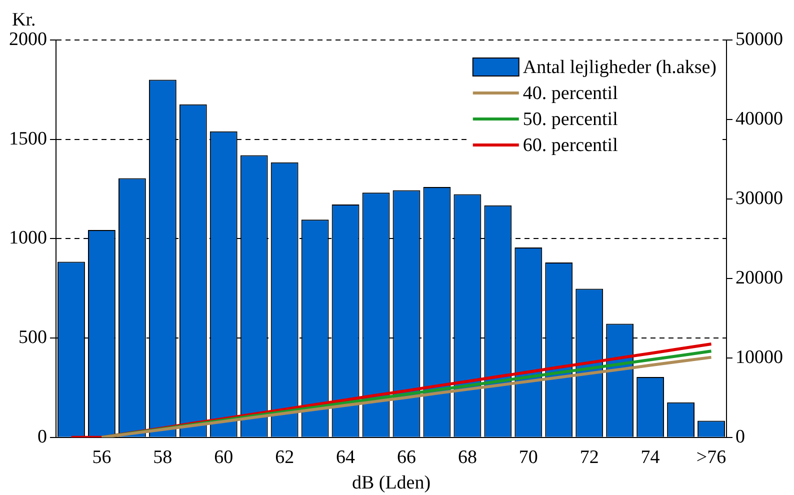 The height and width of the screenshot is (495, 794). I want to click on y-tick-label: 0, so click(42, 437).